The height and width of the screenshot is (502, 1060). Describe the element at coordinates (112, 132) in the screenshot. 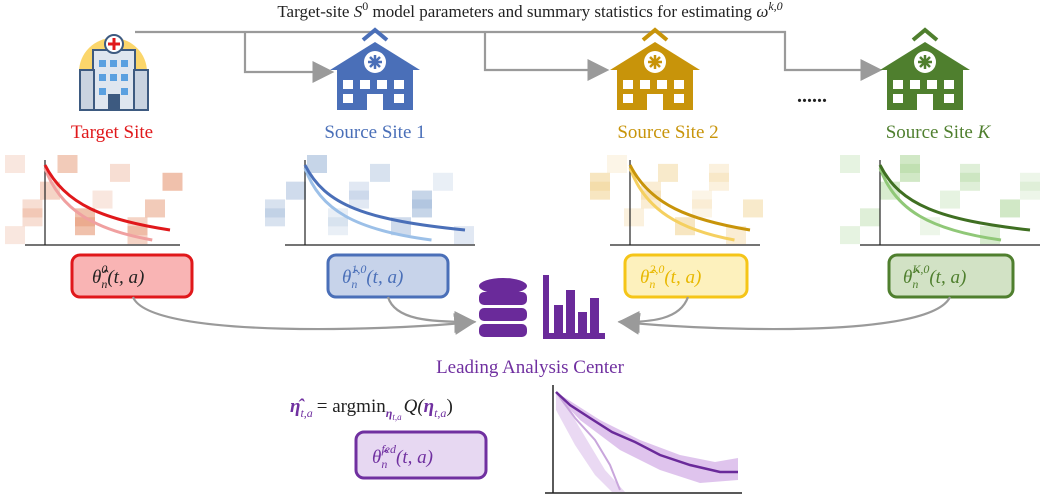

I see `site-label: Target Site` at that location.